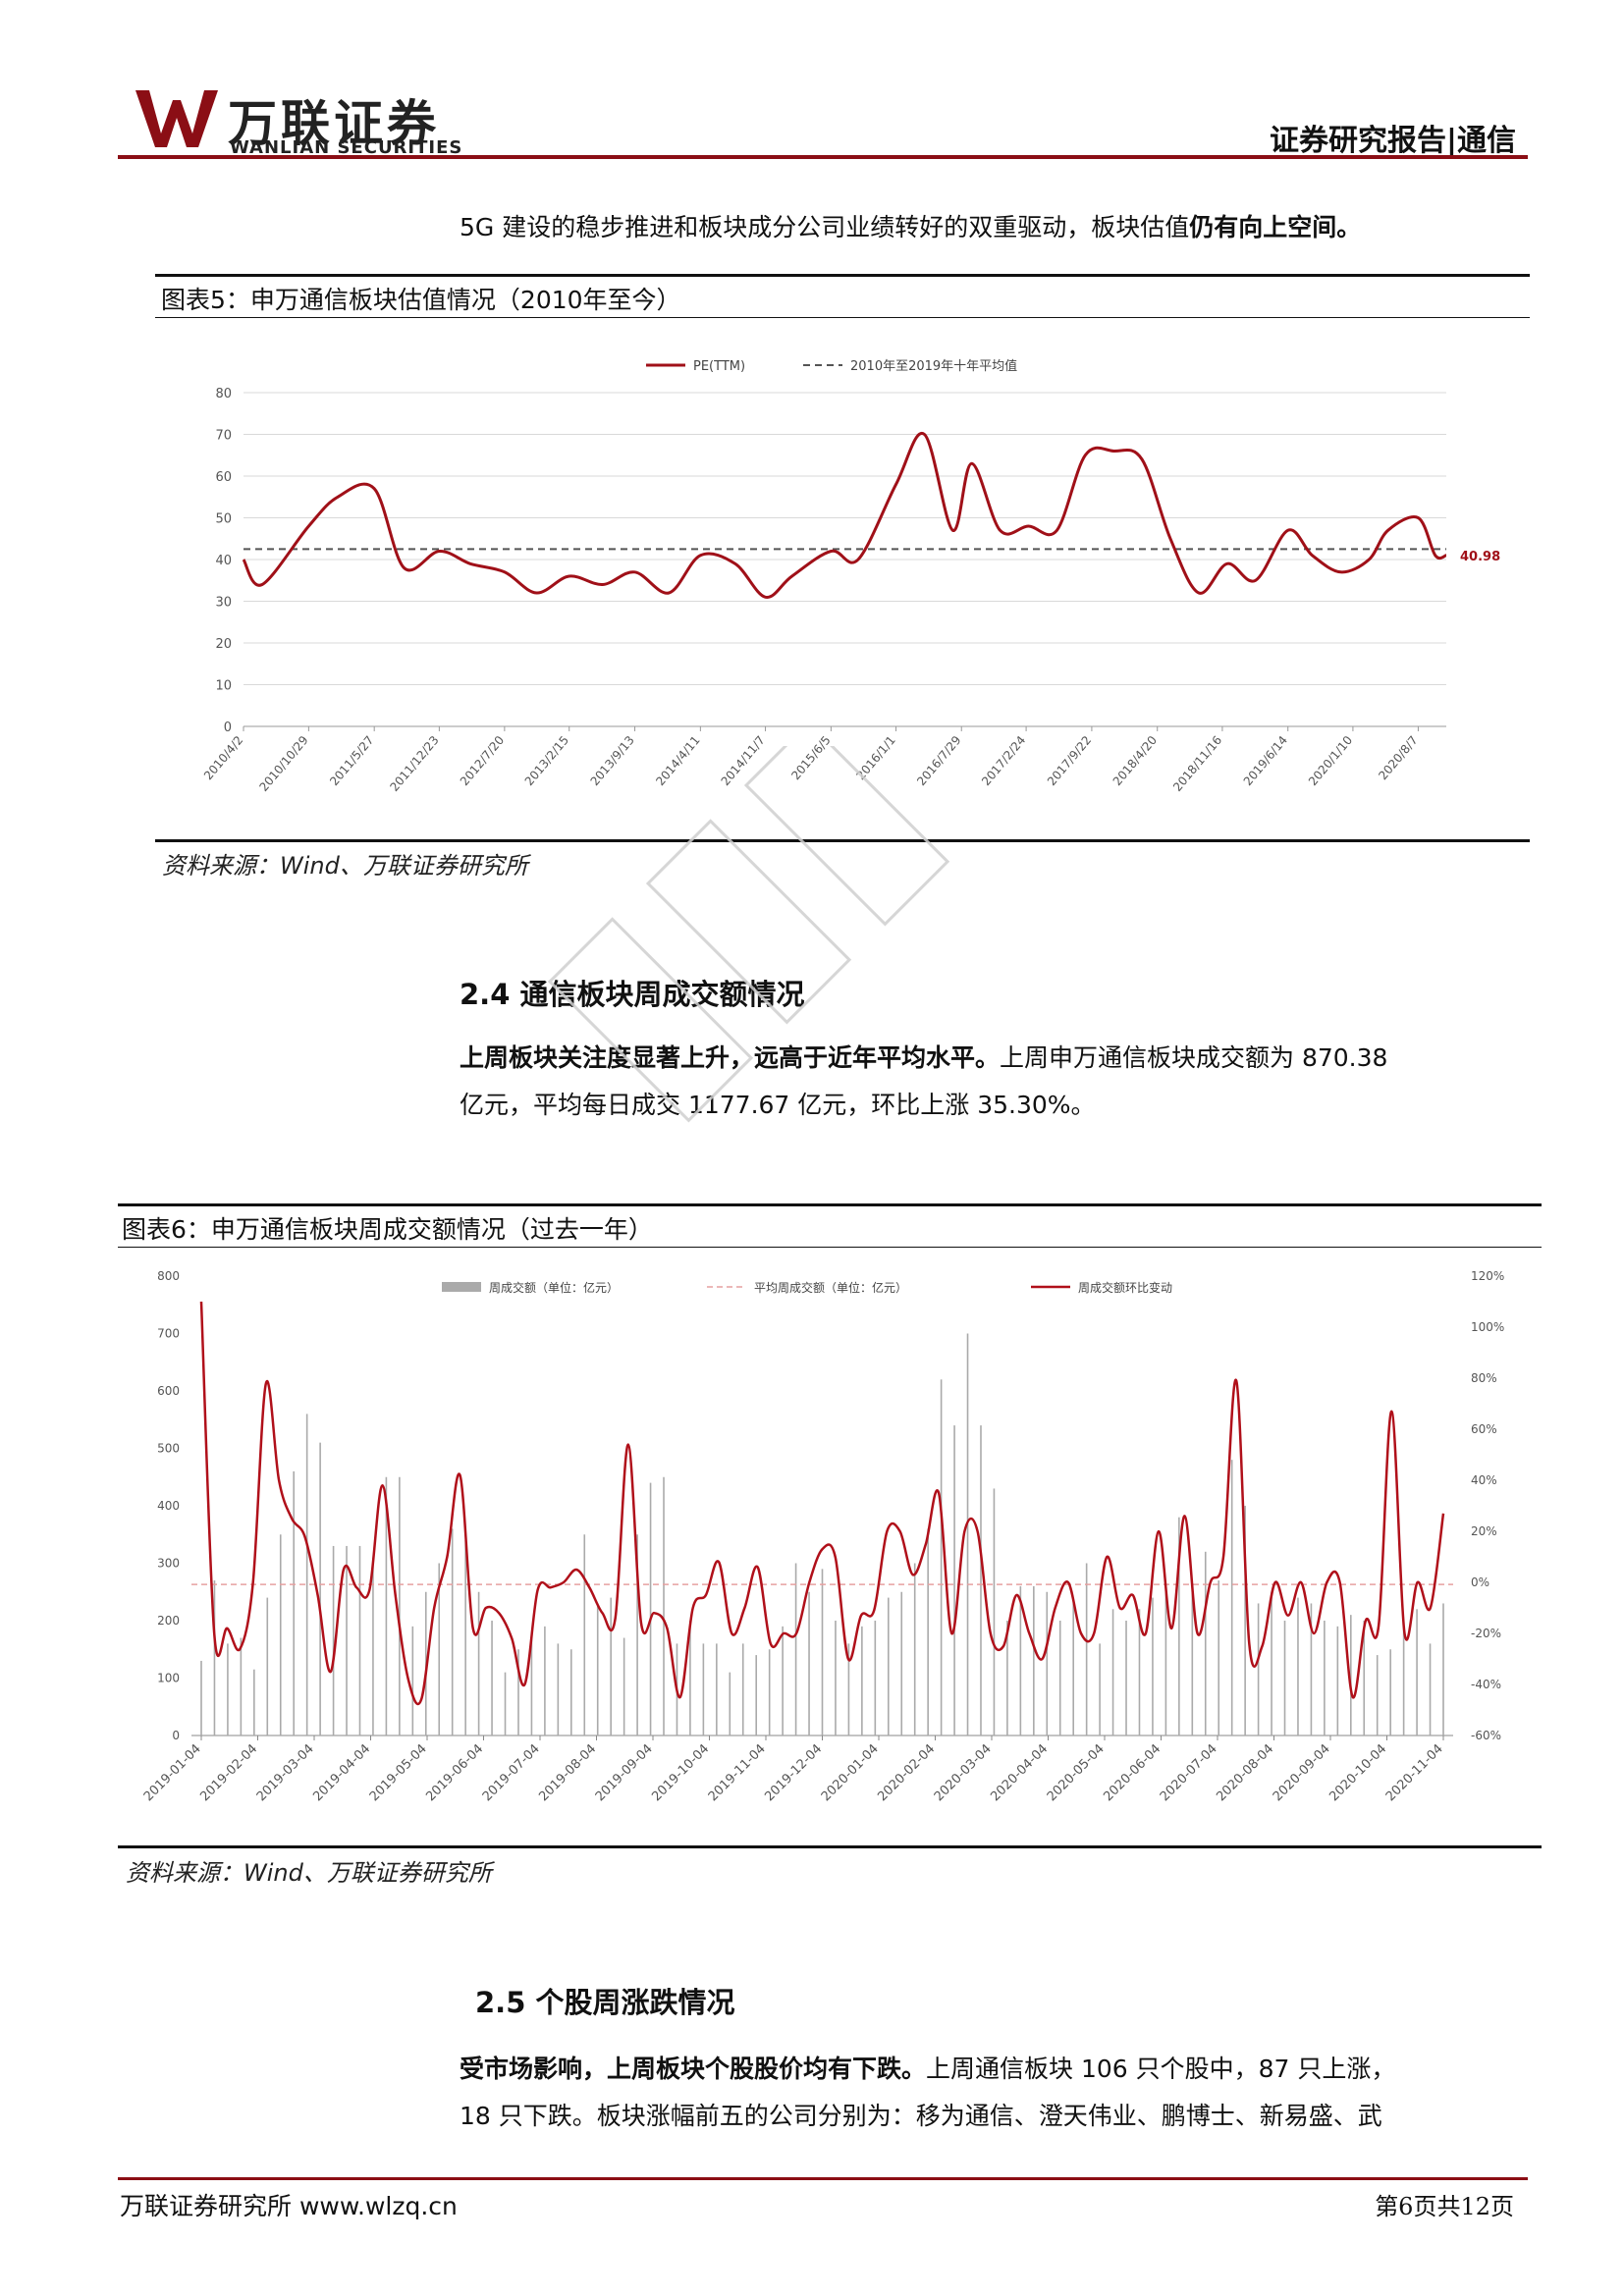 Image resolution: width=1624 pixels, height=2296 pixels. I want to click on figure5-top-rule, so click(842, 275).